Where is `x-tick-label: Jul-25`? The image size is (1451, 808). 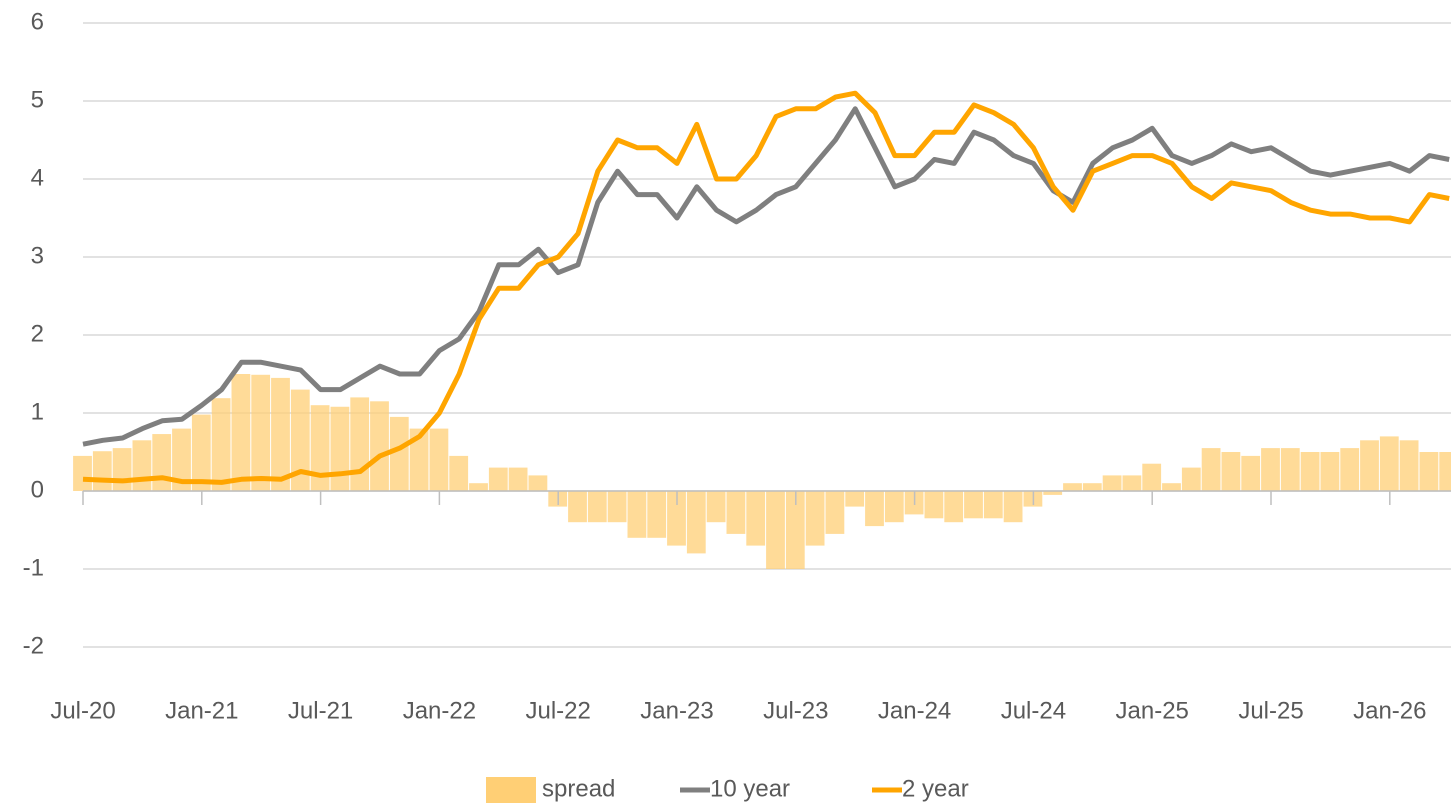 x-tick-label: Jul-25 is located at coordinates (1270, 710).